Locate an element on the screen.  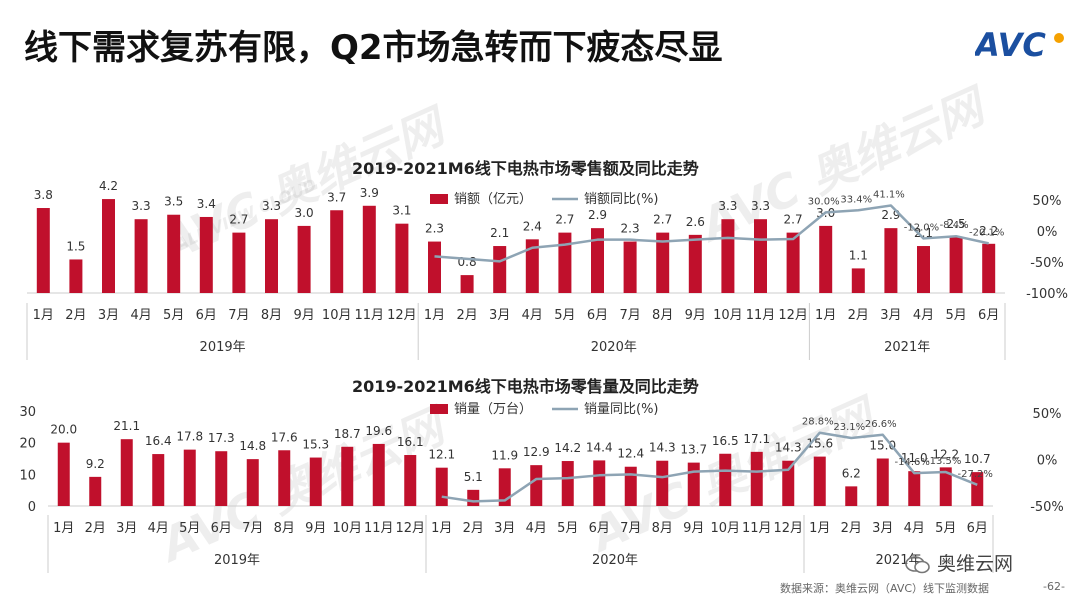
bar-value-label: 17.6 is located at coordinates (284, 437).